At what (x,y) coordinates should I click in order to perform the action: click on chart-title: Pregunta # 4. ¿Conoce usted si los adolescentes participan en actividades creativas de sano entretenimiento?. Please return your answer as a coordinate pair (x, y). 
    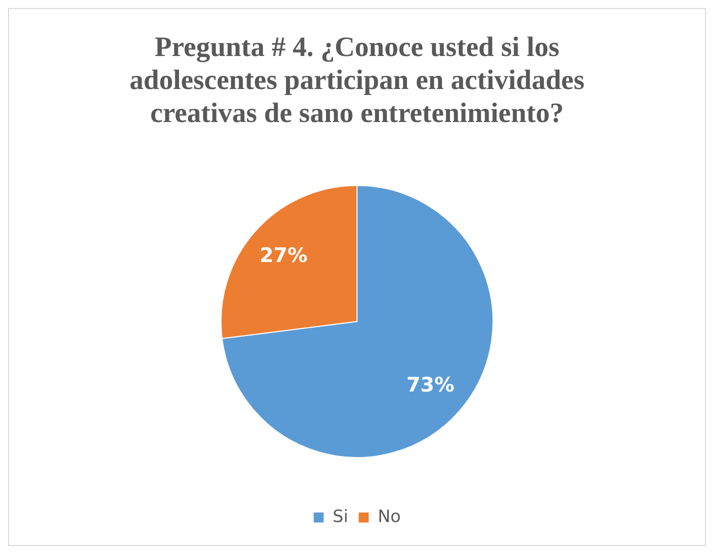
    Looking at the image, I should click on (357, 81).